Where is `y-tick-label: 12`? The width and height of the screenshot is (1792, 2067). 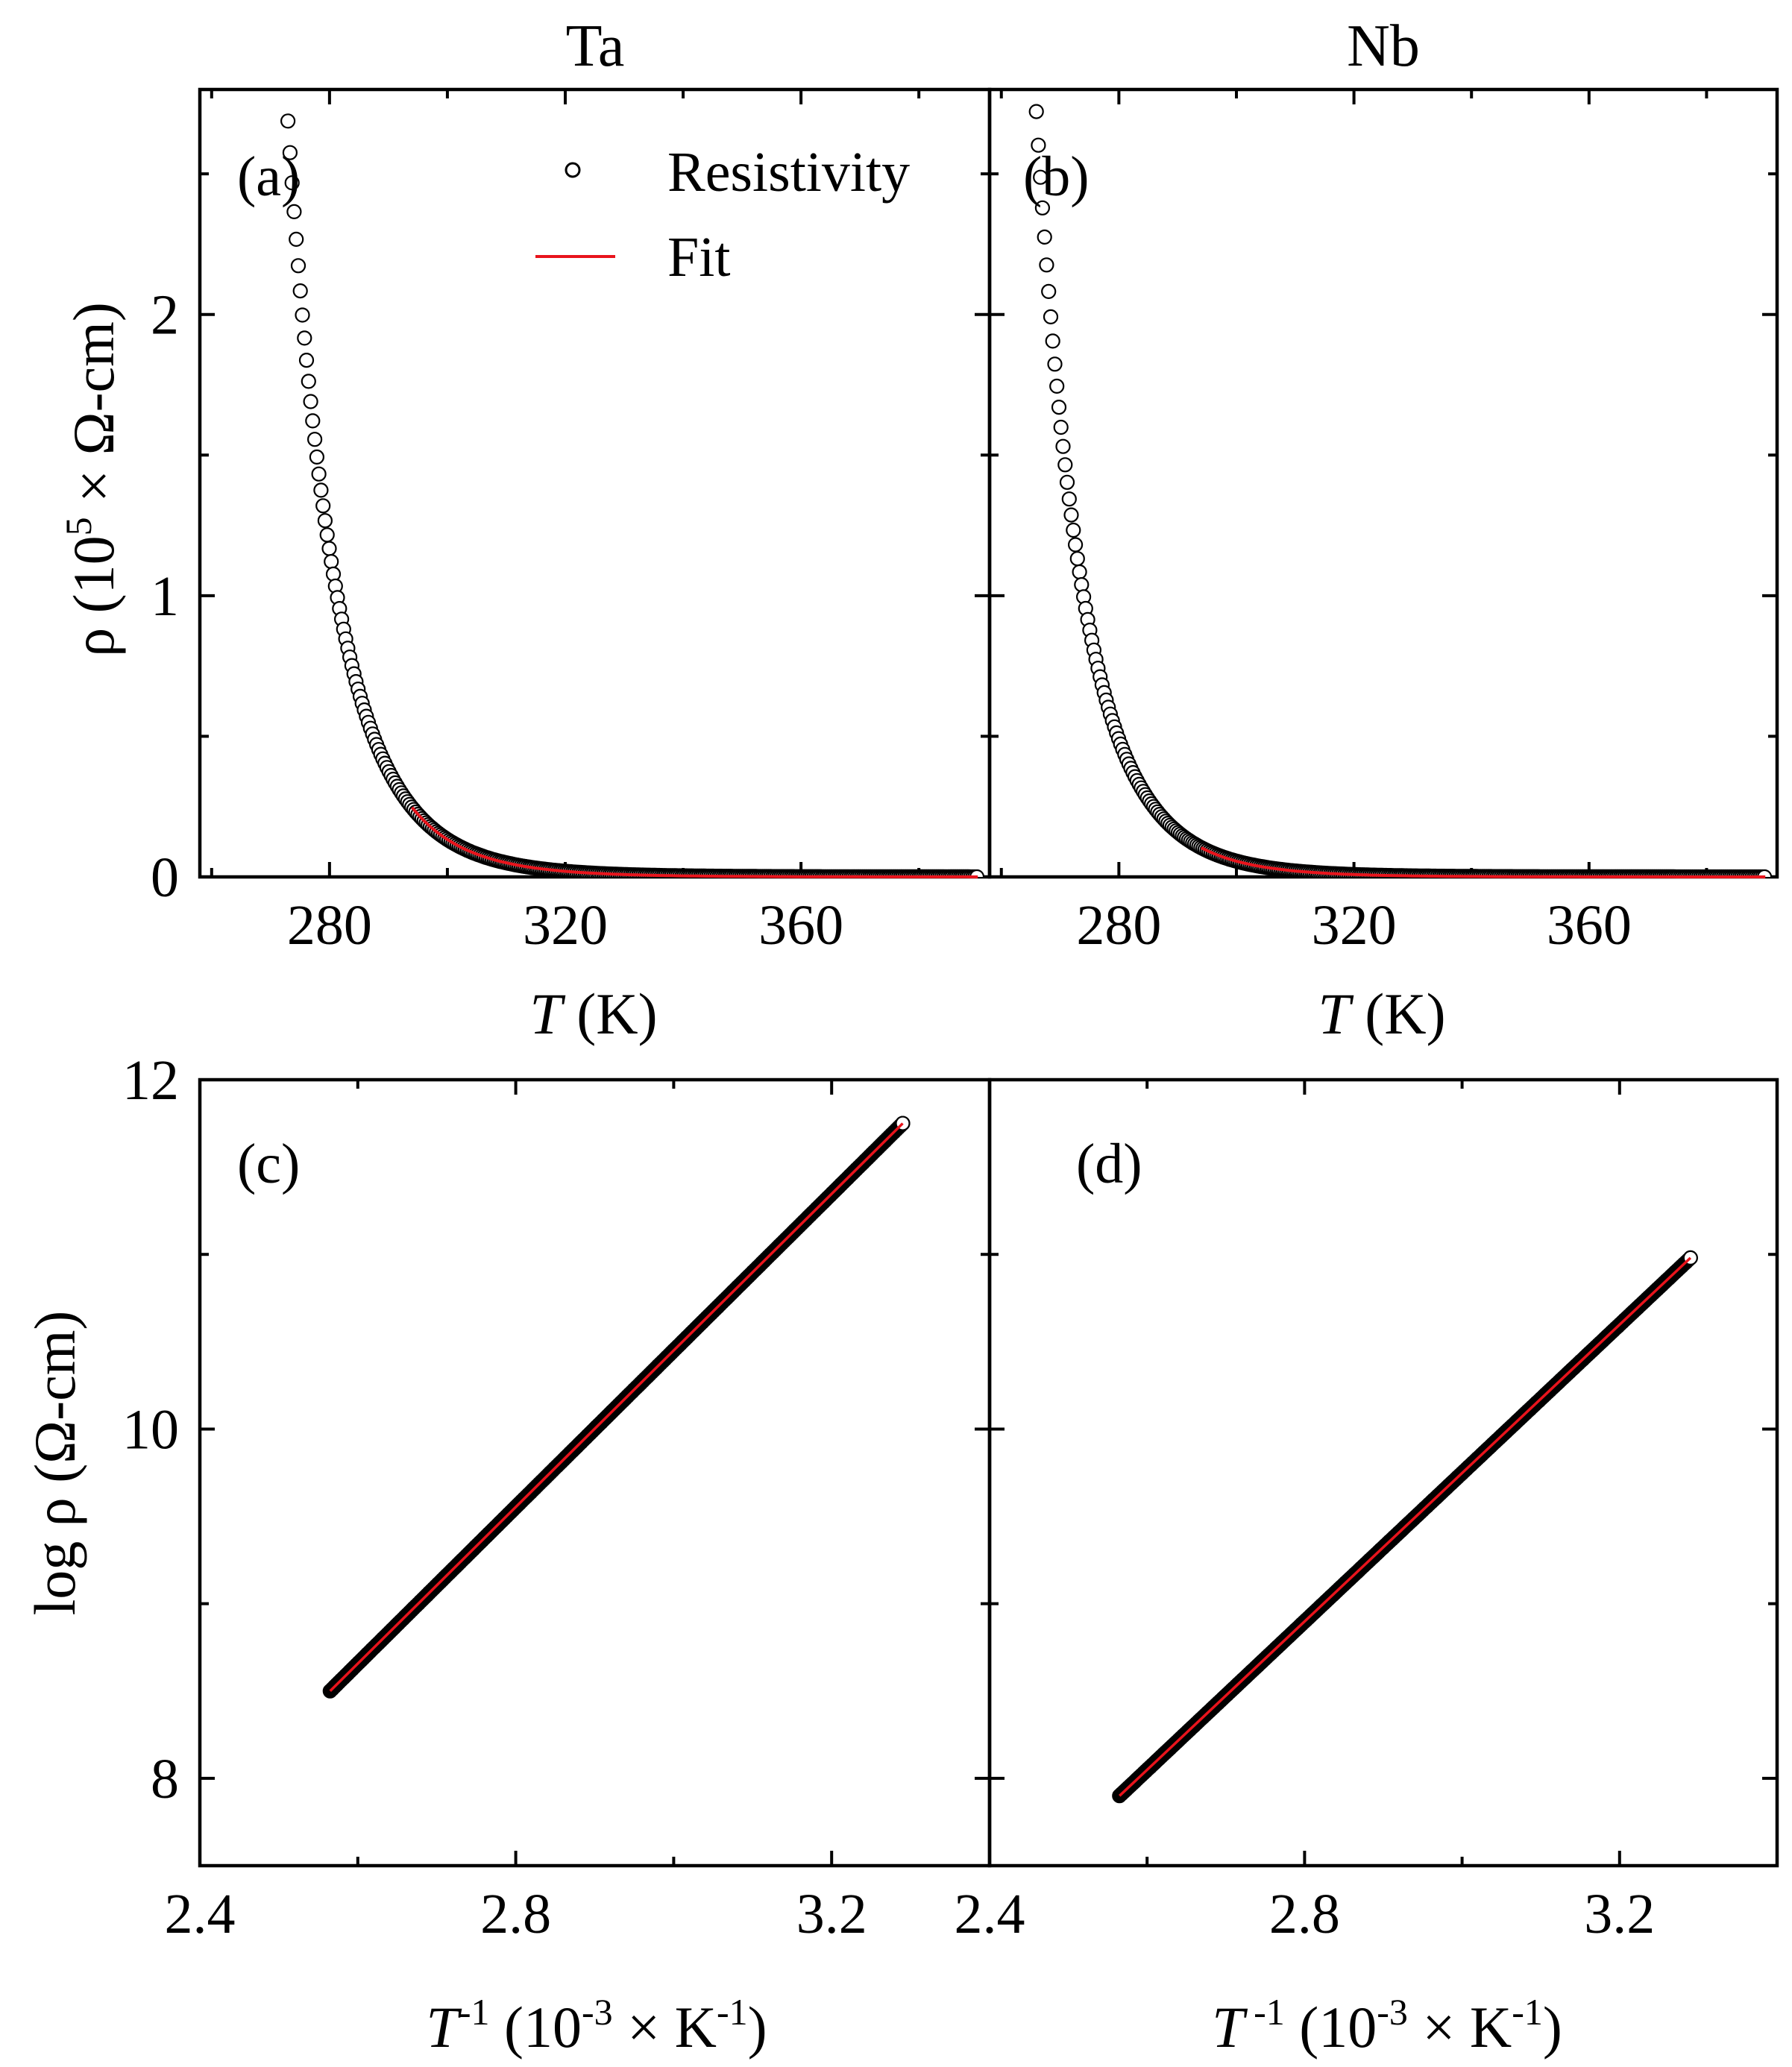 y-tick-label: 12 is located at coordinates (150, 1080).